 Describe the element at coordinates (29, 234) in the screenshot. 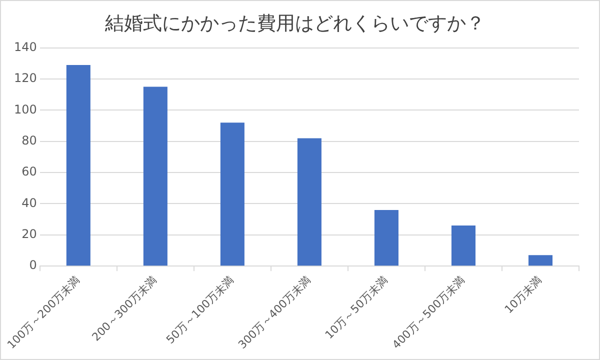

I see `y-tick-label: 20` at that location.